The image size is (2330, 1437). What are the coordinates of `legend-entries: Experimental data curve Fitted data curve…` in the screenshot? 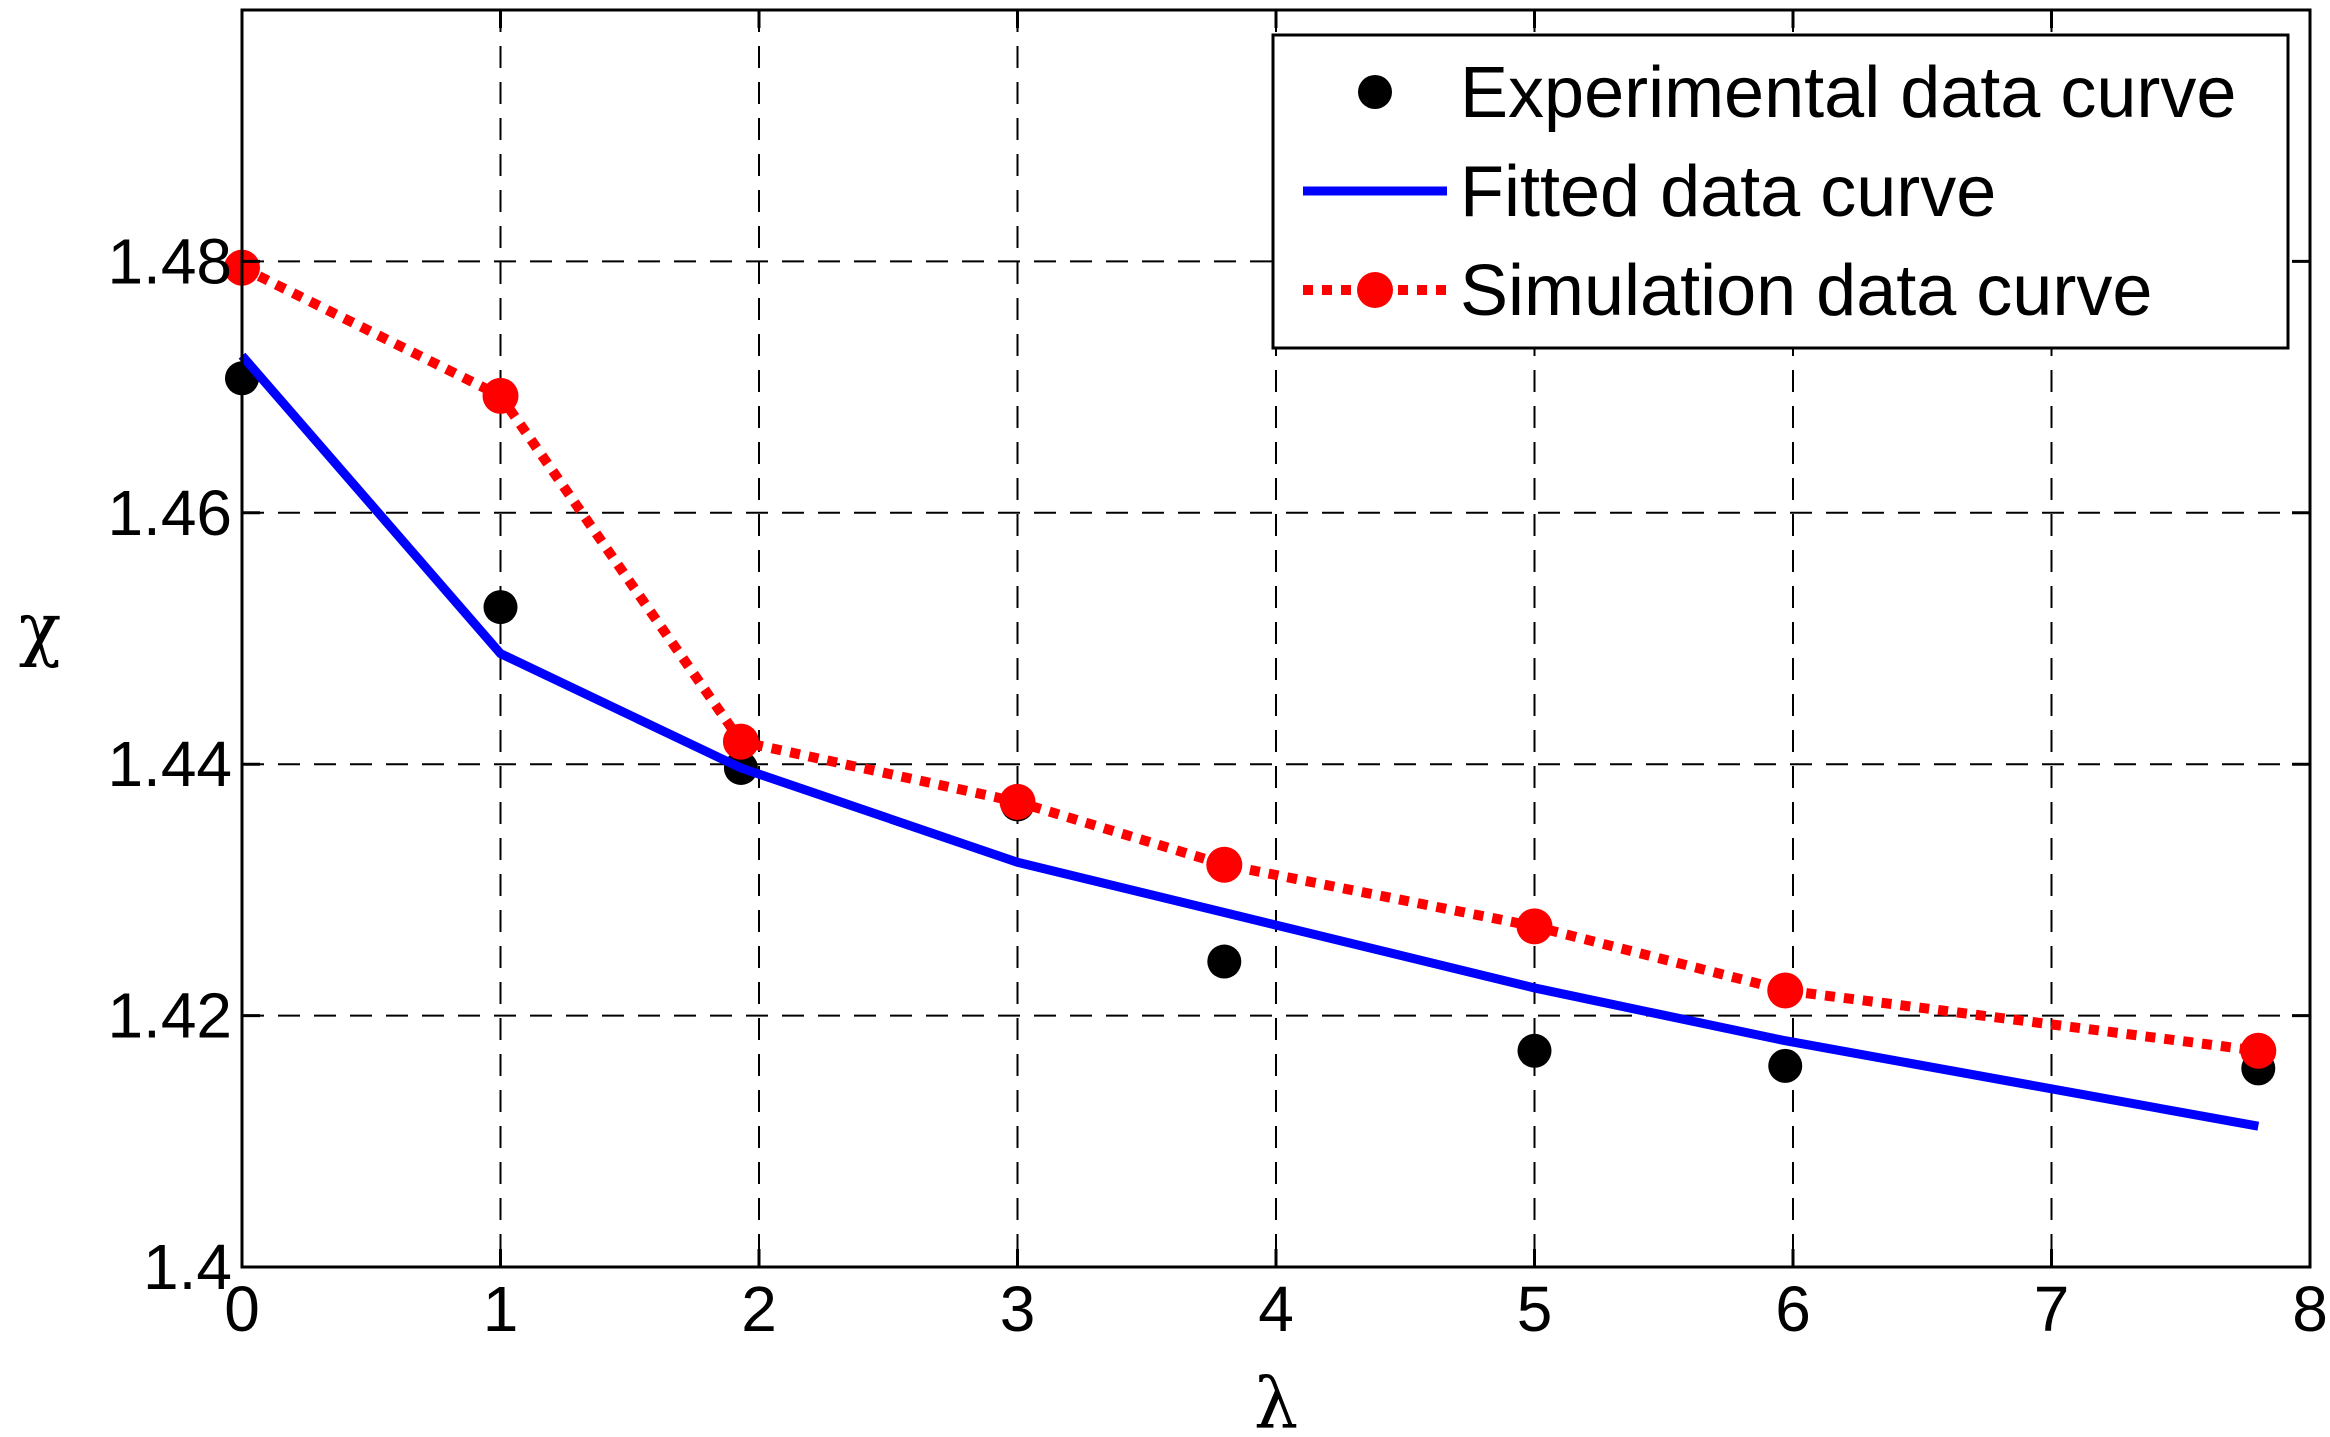 It's located at (1769, 192).